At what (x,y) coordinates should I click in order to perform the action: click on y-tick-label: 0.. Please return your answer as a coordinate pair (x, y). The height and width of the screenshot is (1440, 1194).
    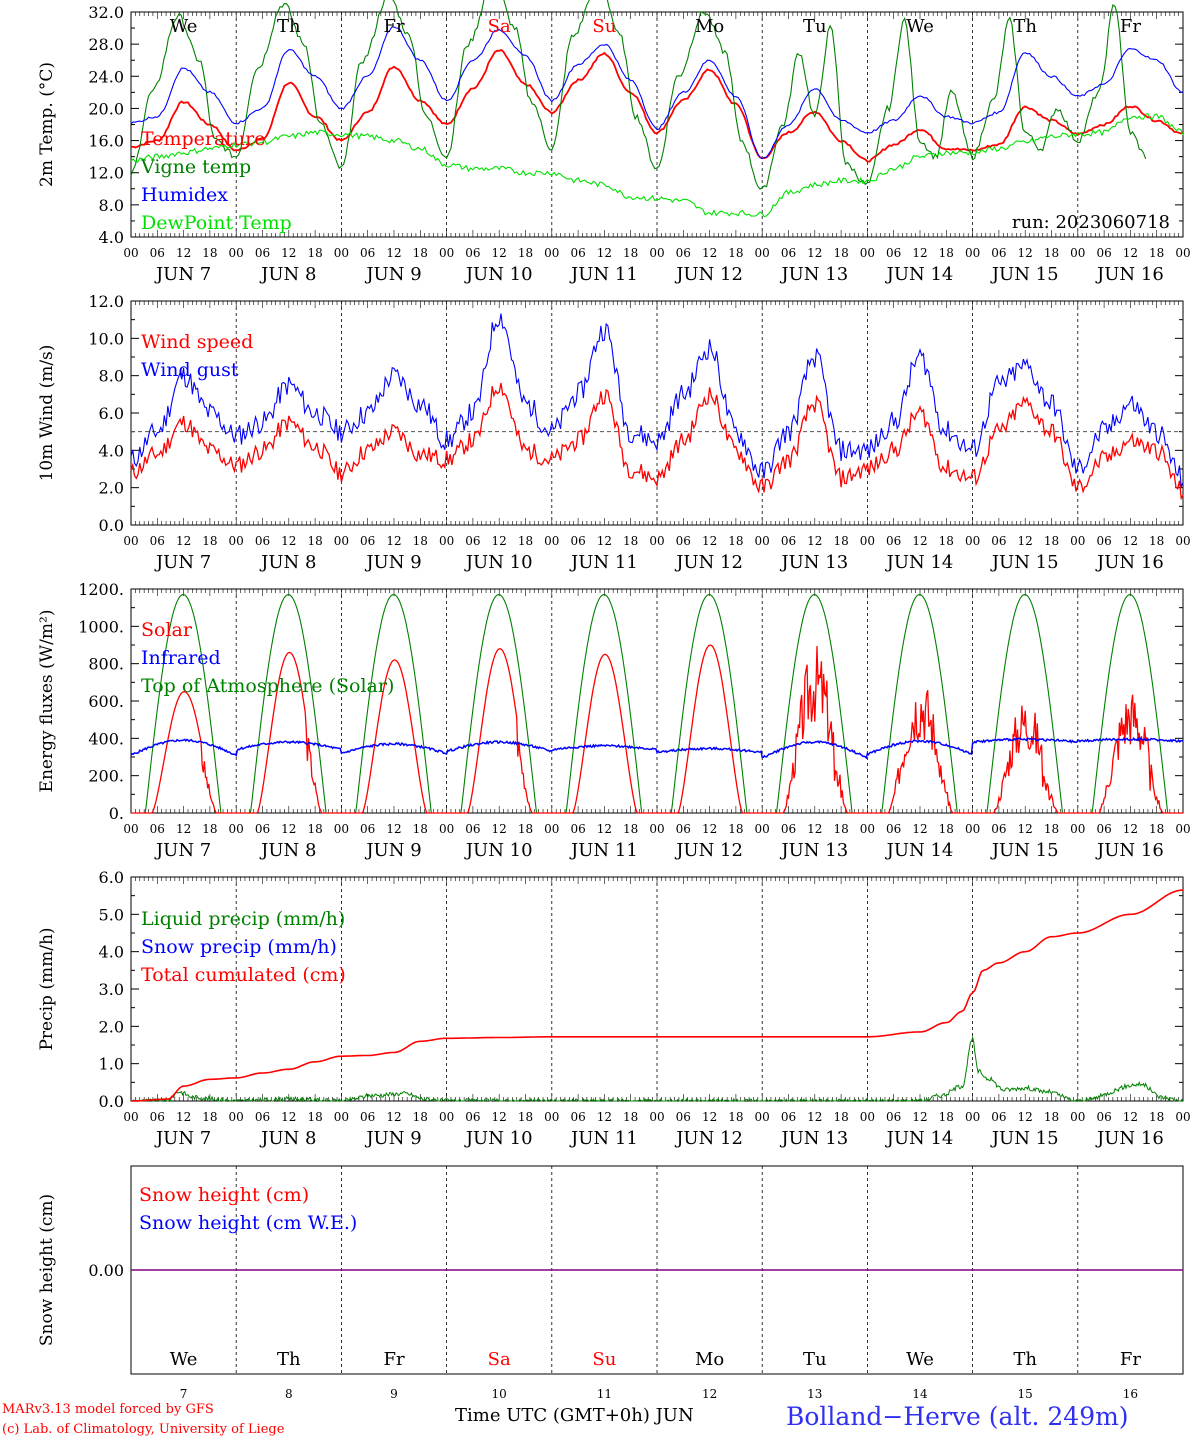
    Looking at the image, I should click on (116, 813).